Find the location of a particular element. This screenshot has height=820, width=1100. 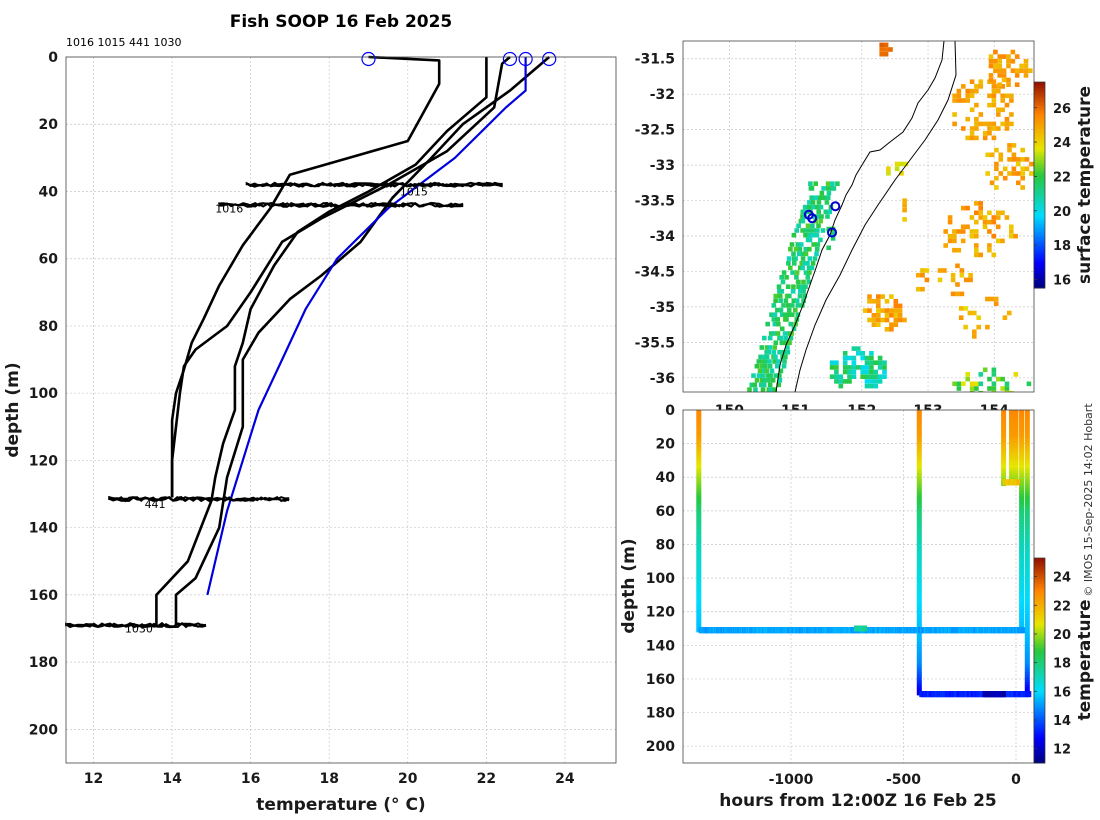

section-colorbar-frame is located at coordinates (1039, 660).